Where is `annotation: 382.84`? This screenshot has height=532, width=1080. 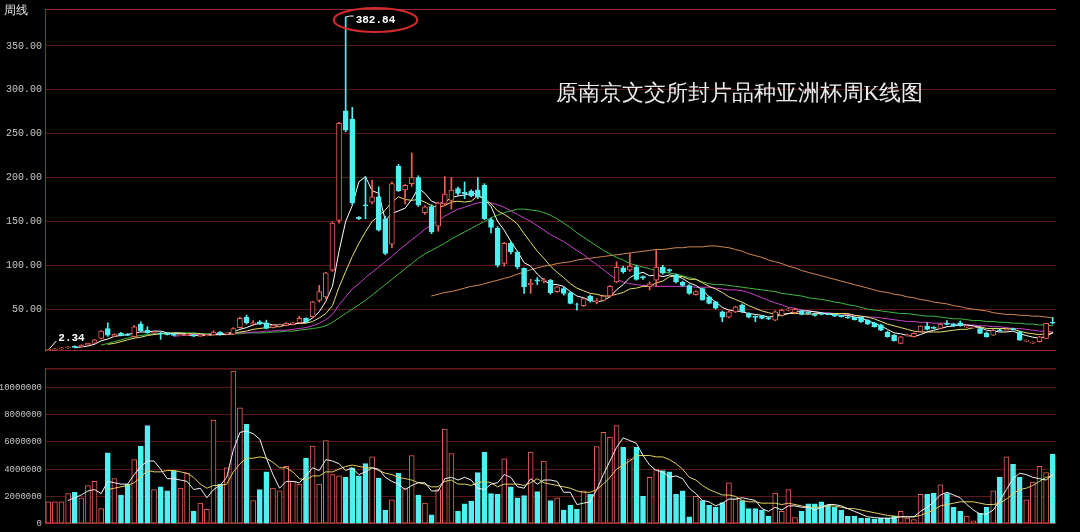 annotation: 382.84 is located at coordinates (375, 19).